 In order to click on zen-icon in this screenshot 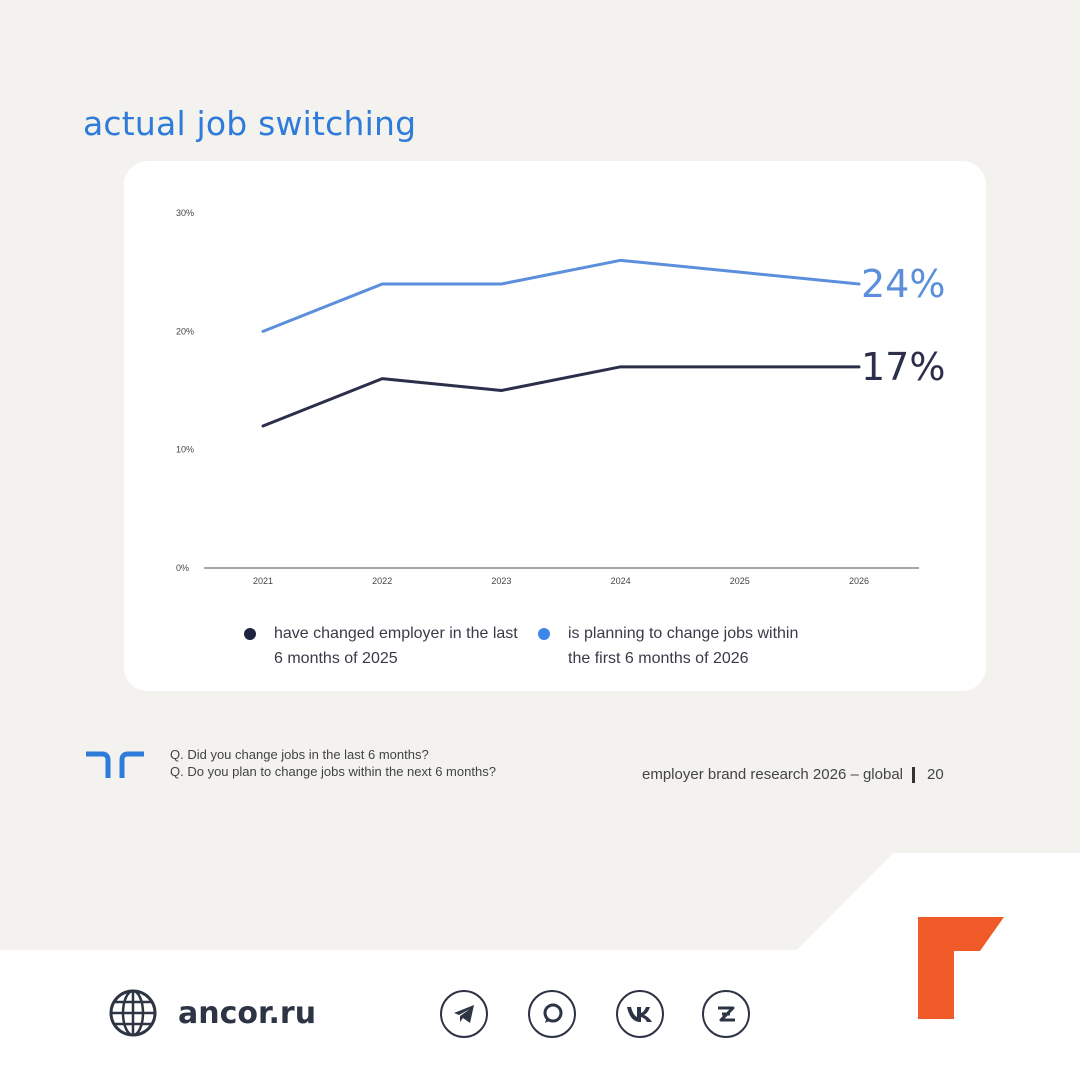, I will do `click(726, 1014)`.